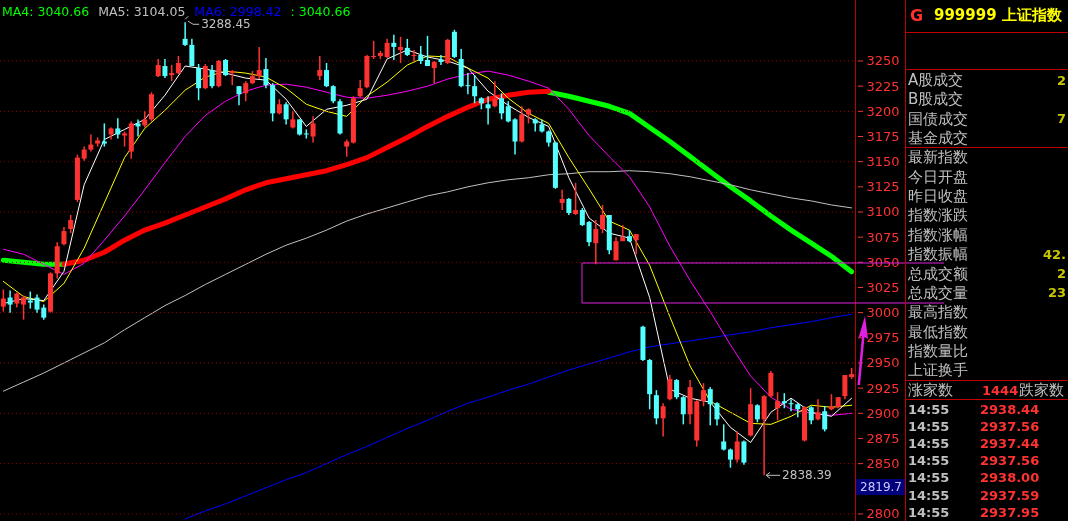  What do you see at coordinates (883, 237) in the screenshot?
I see `y-tick-label: 3075` at bounding box center [883, 237].